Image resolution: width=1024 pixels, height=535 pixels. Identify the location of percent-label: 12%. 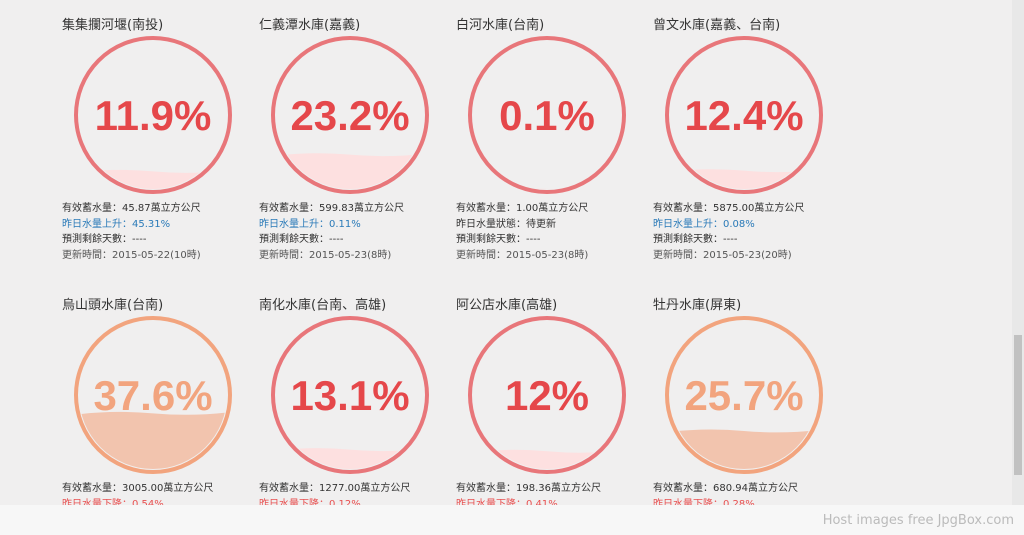
(547, 395).